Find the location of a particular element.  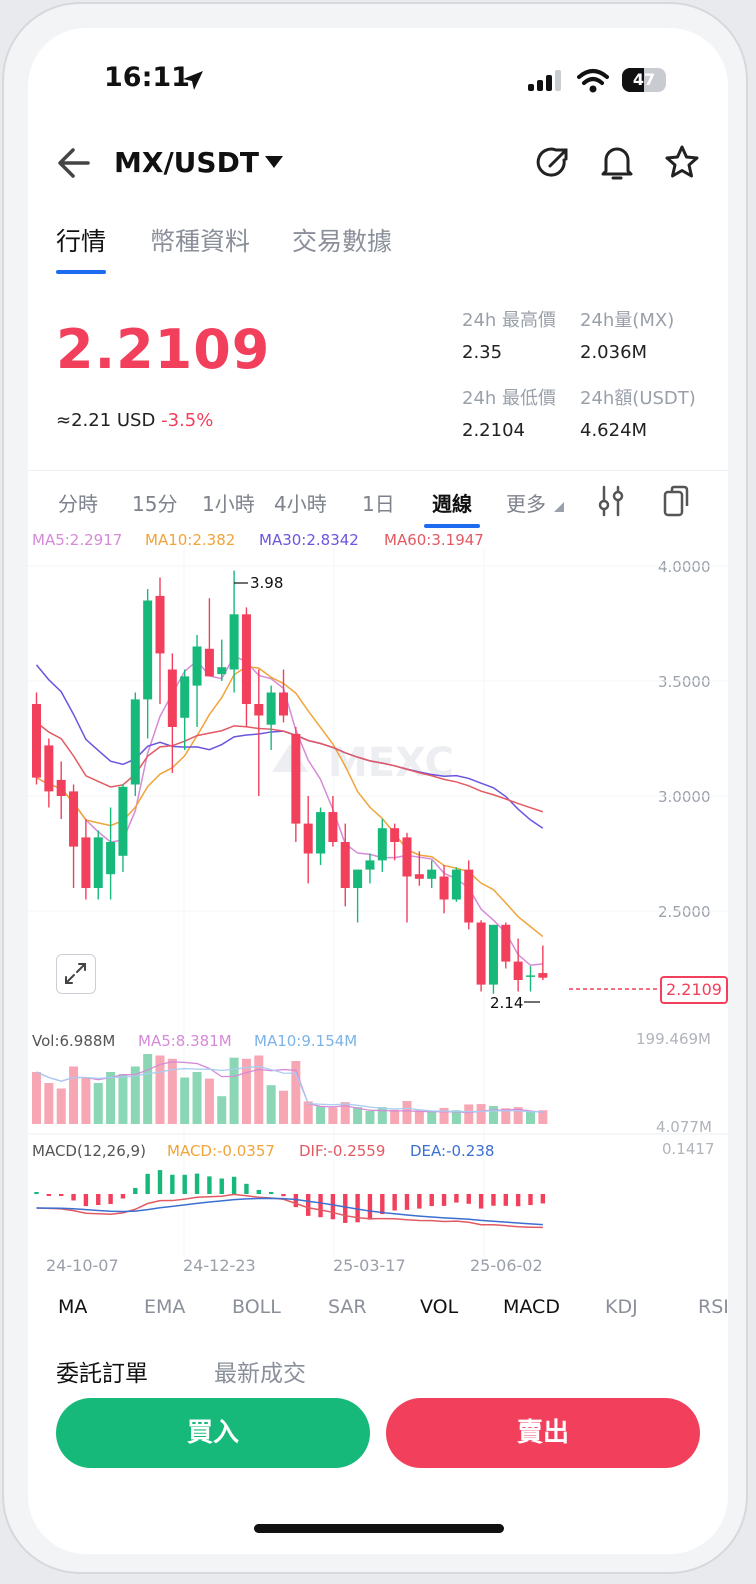

divider is located at coordinates (378, 470).